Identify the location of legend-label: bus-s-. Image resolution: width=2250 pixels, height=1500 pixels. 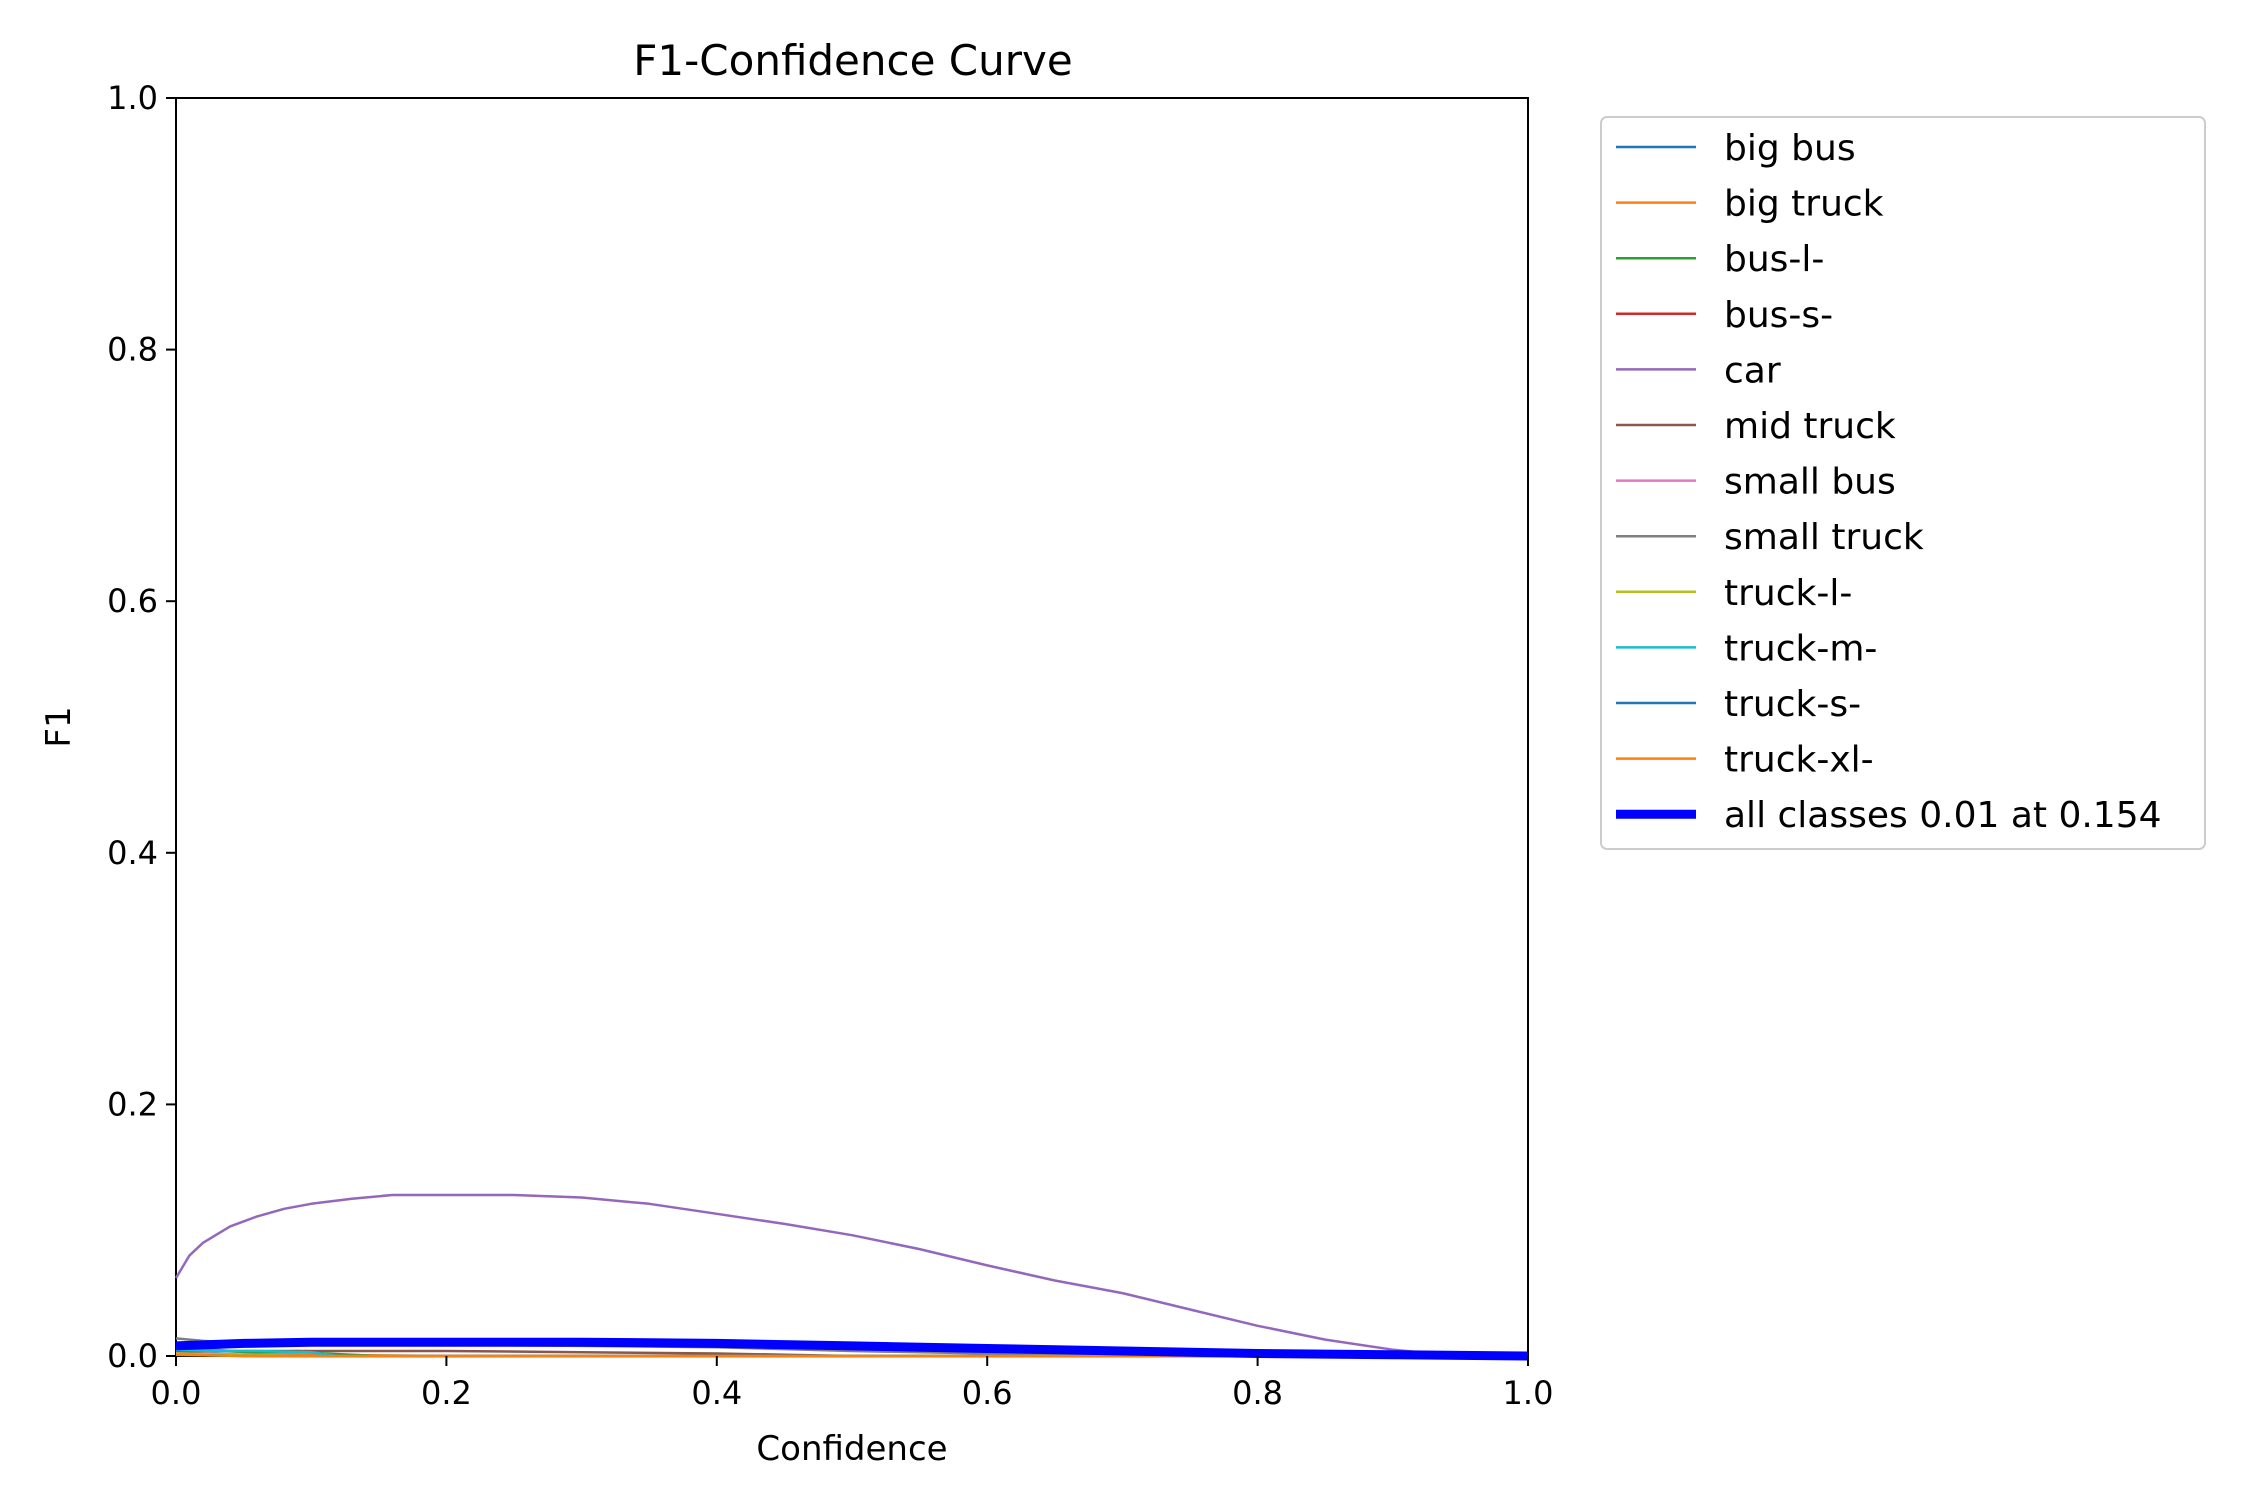
(1778, 315).